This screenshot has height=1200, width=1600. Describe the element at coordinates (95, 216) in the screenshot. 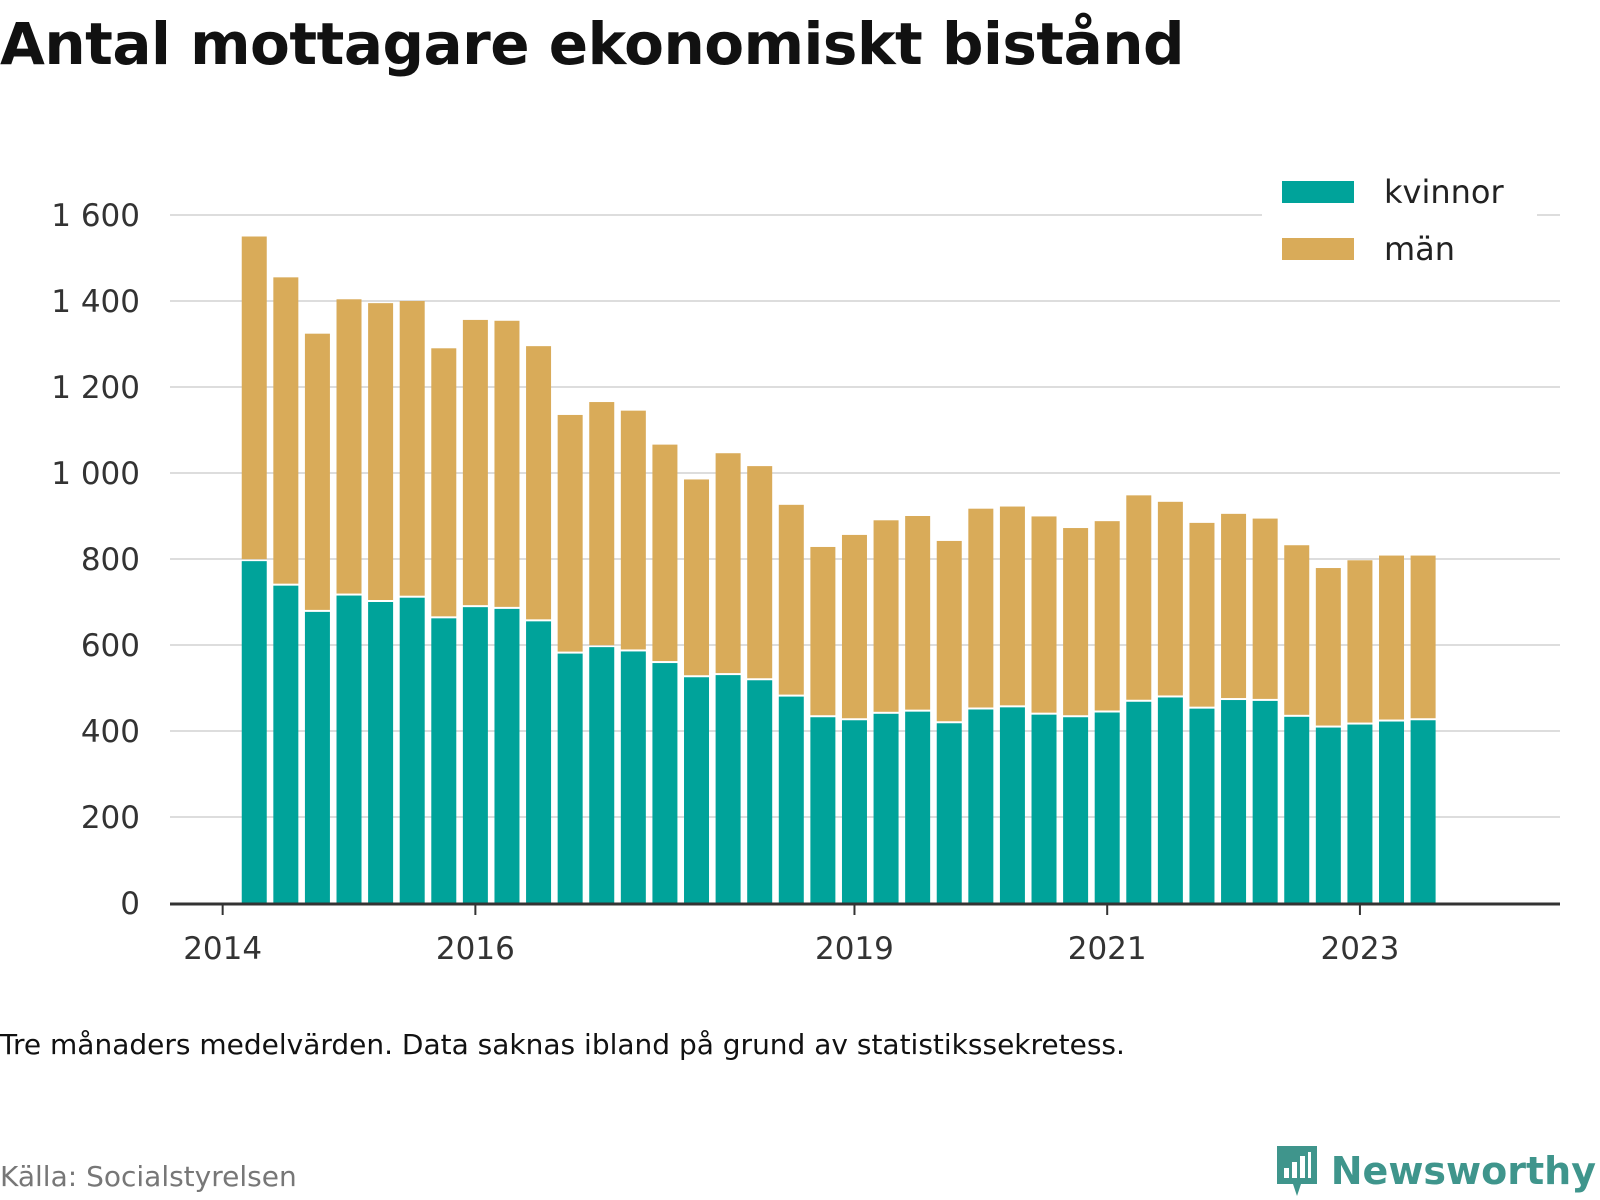

I see `y-tick-label: 1 600` at that location.